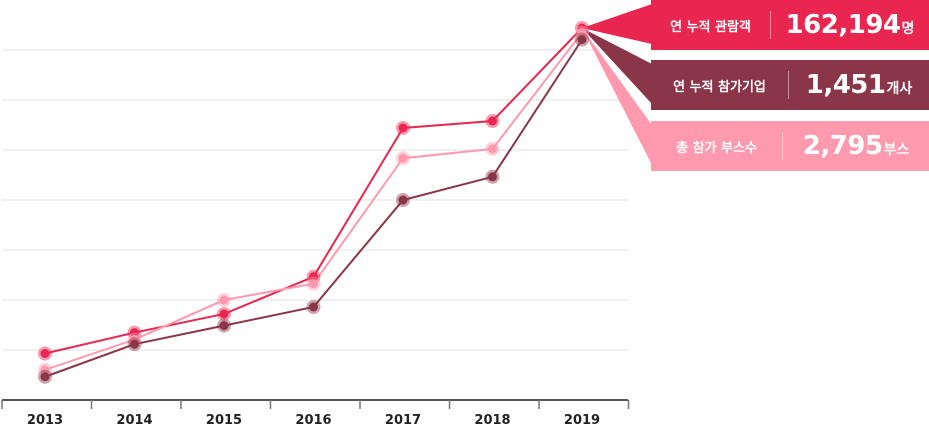 This screenshot has width=929, height=427. I want to click on callout-companies-unit: 개사, so click(899, 89).